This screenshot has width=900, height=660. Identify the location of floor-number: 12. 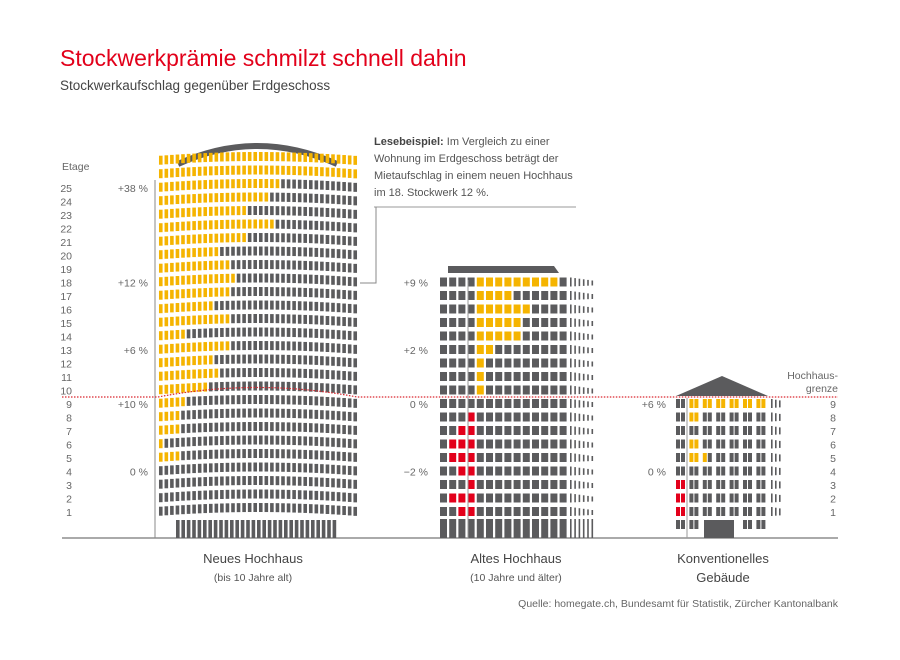
(66, 365).